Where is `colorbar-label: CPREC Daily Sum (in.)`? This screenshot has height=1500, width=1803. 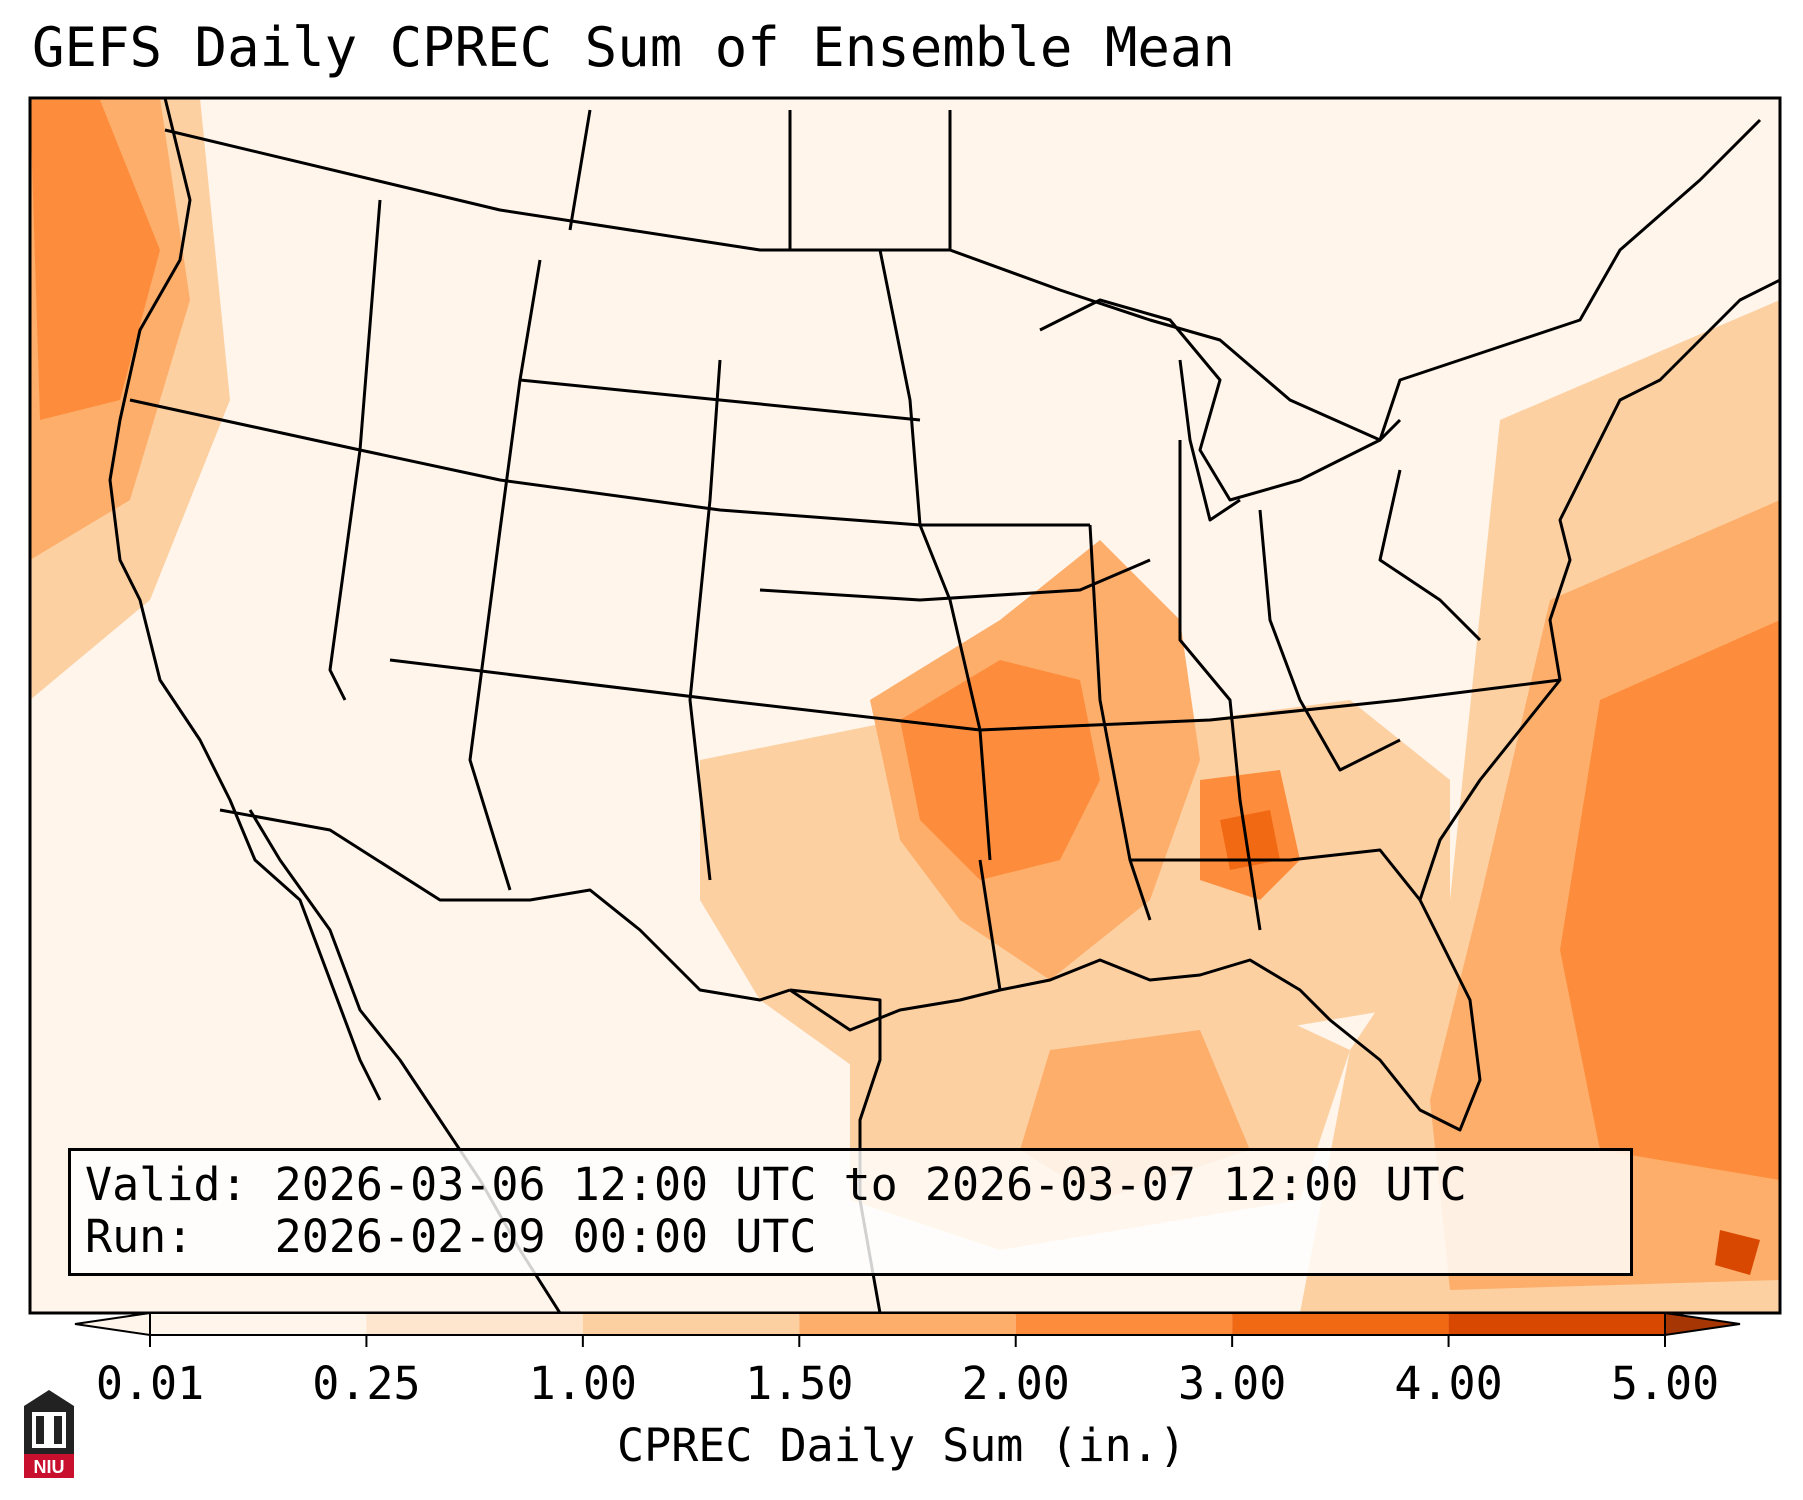 colorbar-label: CPREC Daily Sum (in.) is located at coordinates (901, 1445).